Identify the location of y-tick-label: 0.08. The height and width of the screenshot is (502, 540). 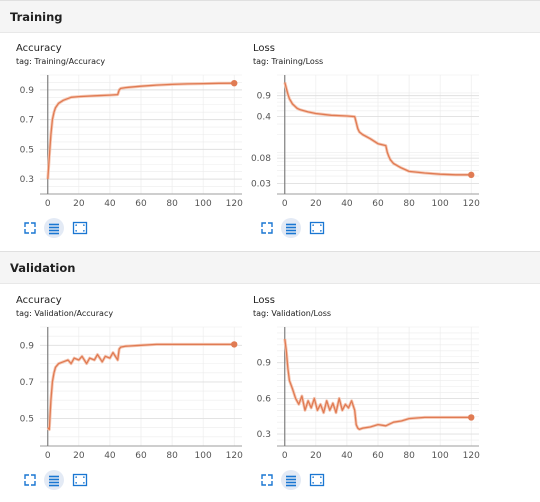
(261, 159).